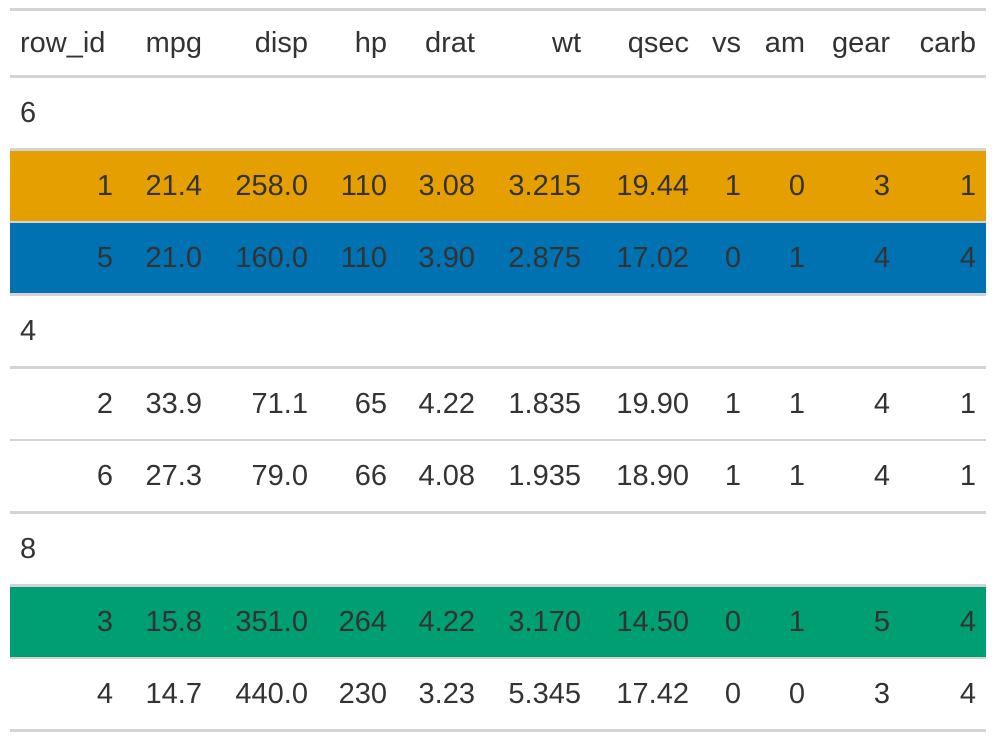 The image size is (994, 744). I want to click on column-header-disp: disp, so click(265, 43).